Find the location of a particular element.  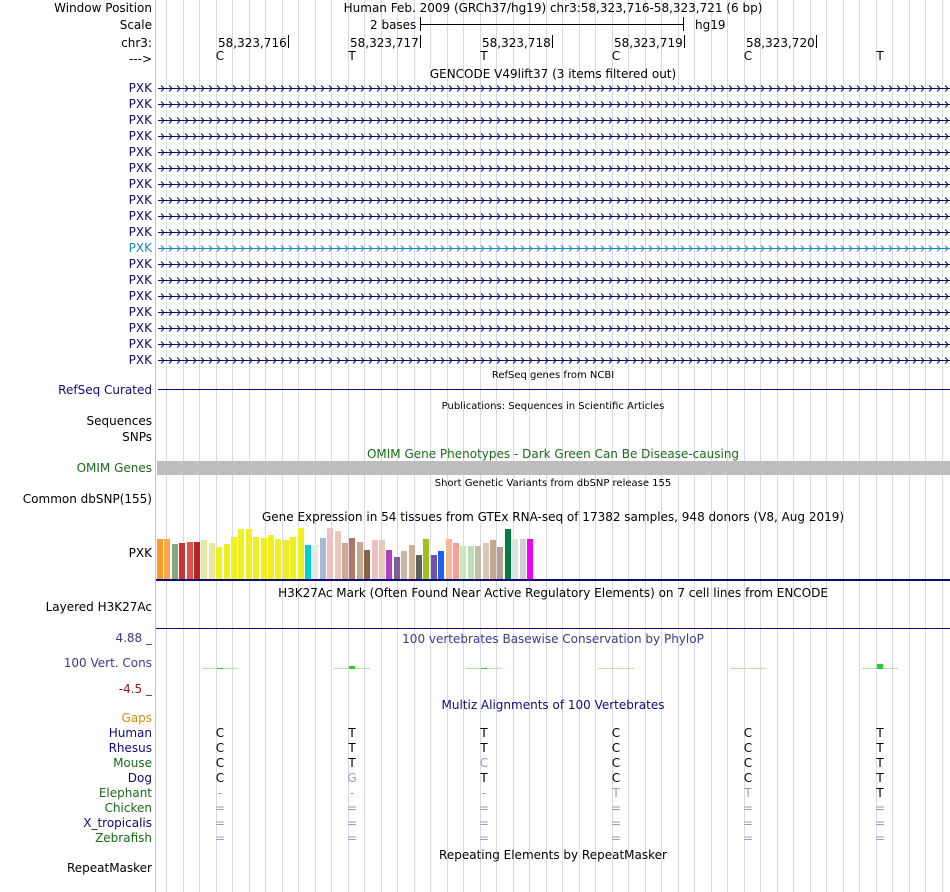

species-label: Mouse is located at coordinates (132, 763).